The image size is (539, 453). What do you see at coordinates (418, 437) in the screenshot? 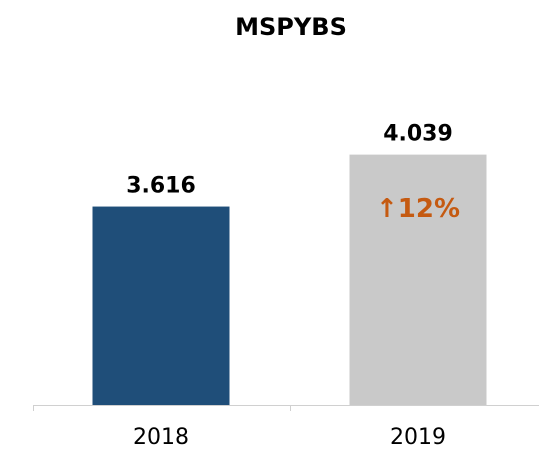
I see `x-tick-label: 2019` at bounding box center [418, 437].